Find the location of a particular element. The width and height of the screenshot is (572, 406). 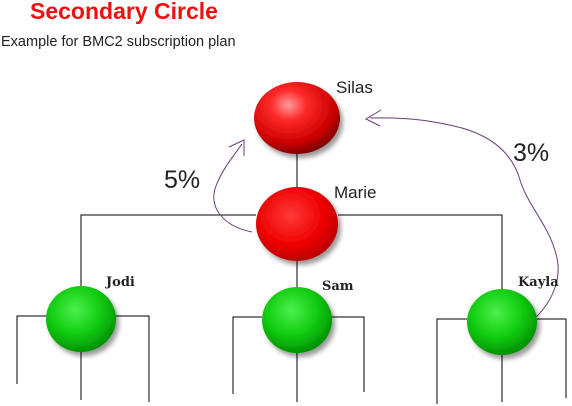

node-marie-label: Marie is located at coordinates (355, 192).